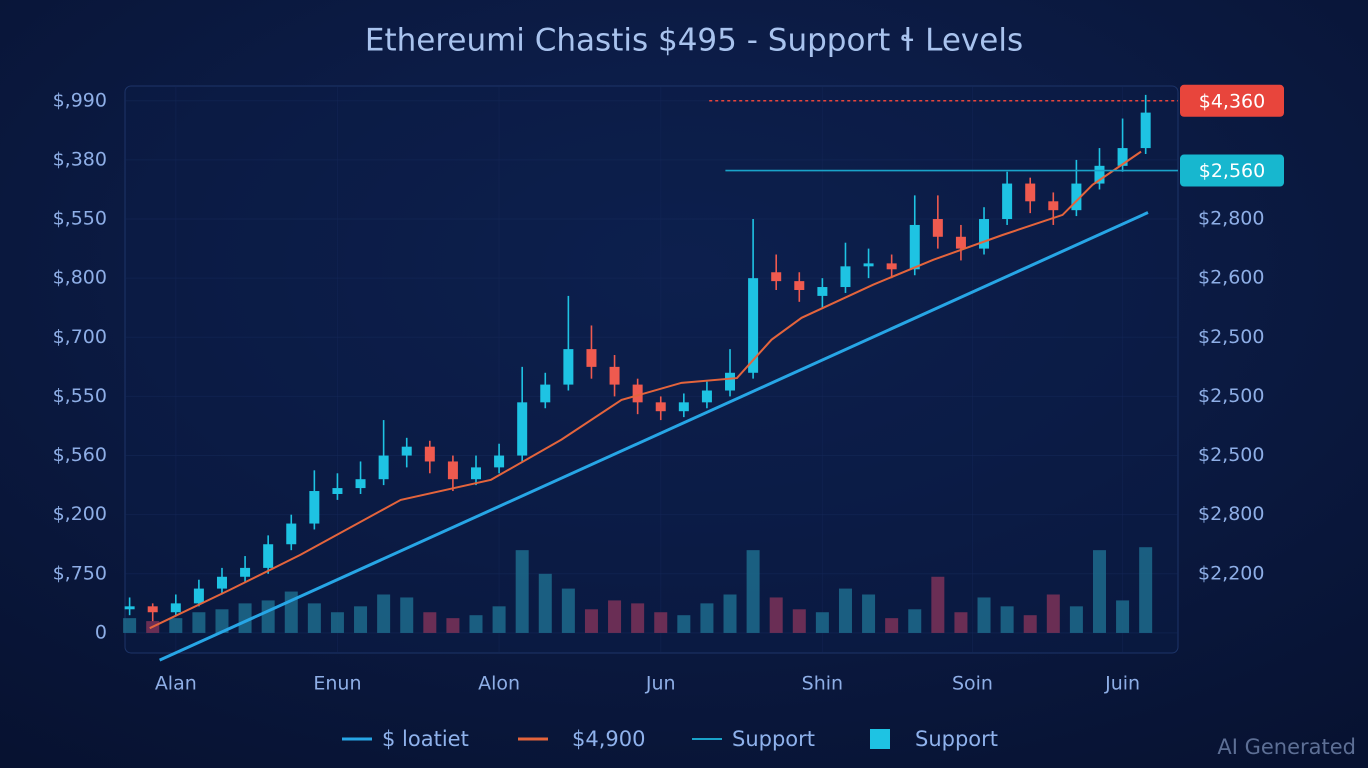  What do you see at coordinates (80, 337) in the screenshot?
I see `y-tick-label: $,700` at bounding box center [80, 337].